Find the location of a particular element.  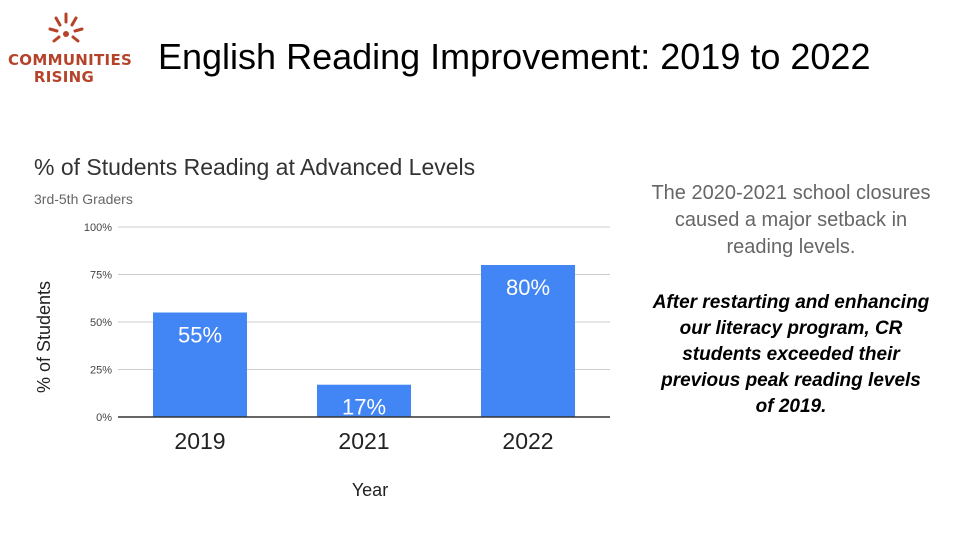

data-label: 55% is located at coordinates (200, 335).